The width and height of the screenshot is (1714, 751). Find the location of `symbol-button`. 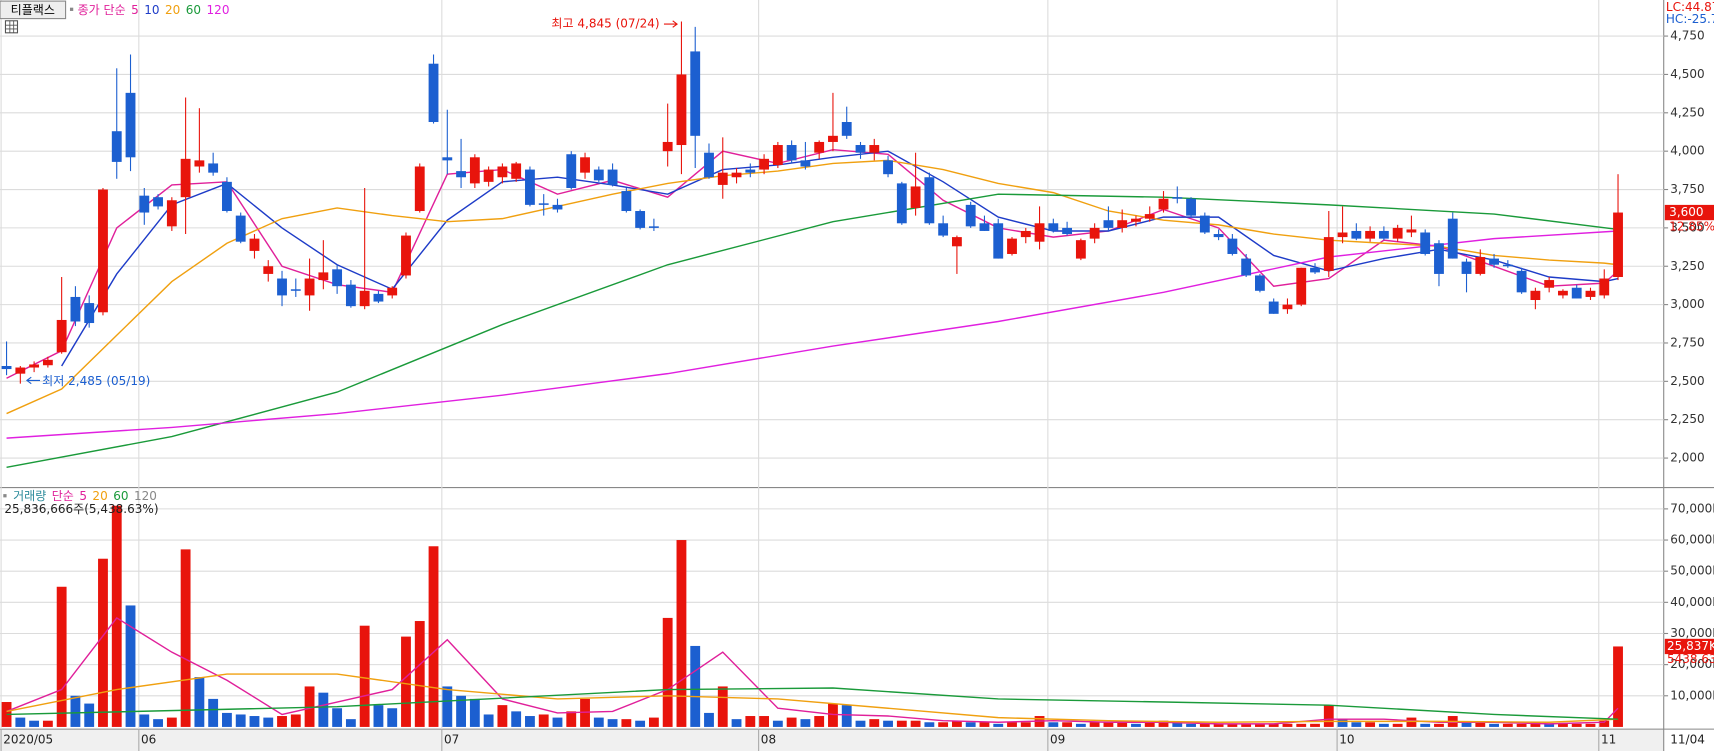

symbol-button is located at coordinates (33, 10).